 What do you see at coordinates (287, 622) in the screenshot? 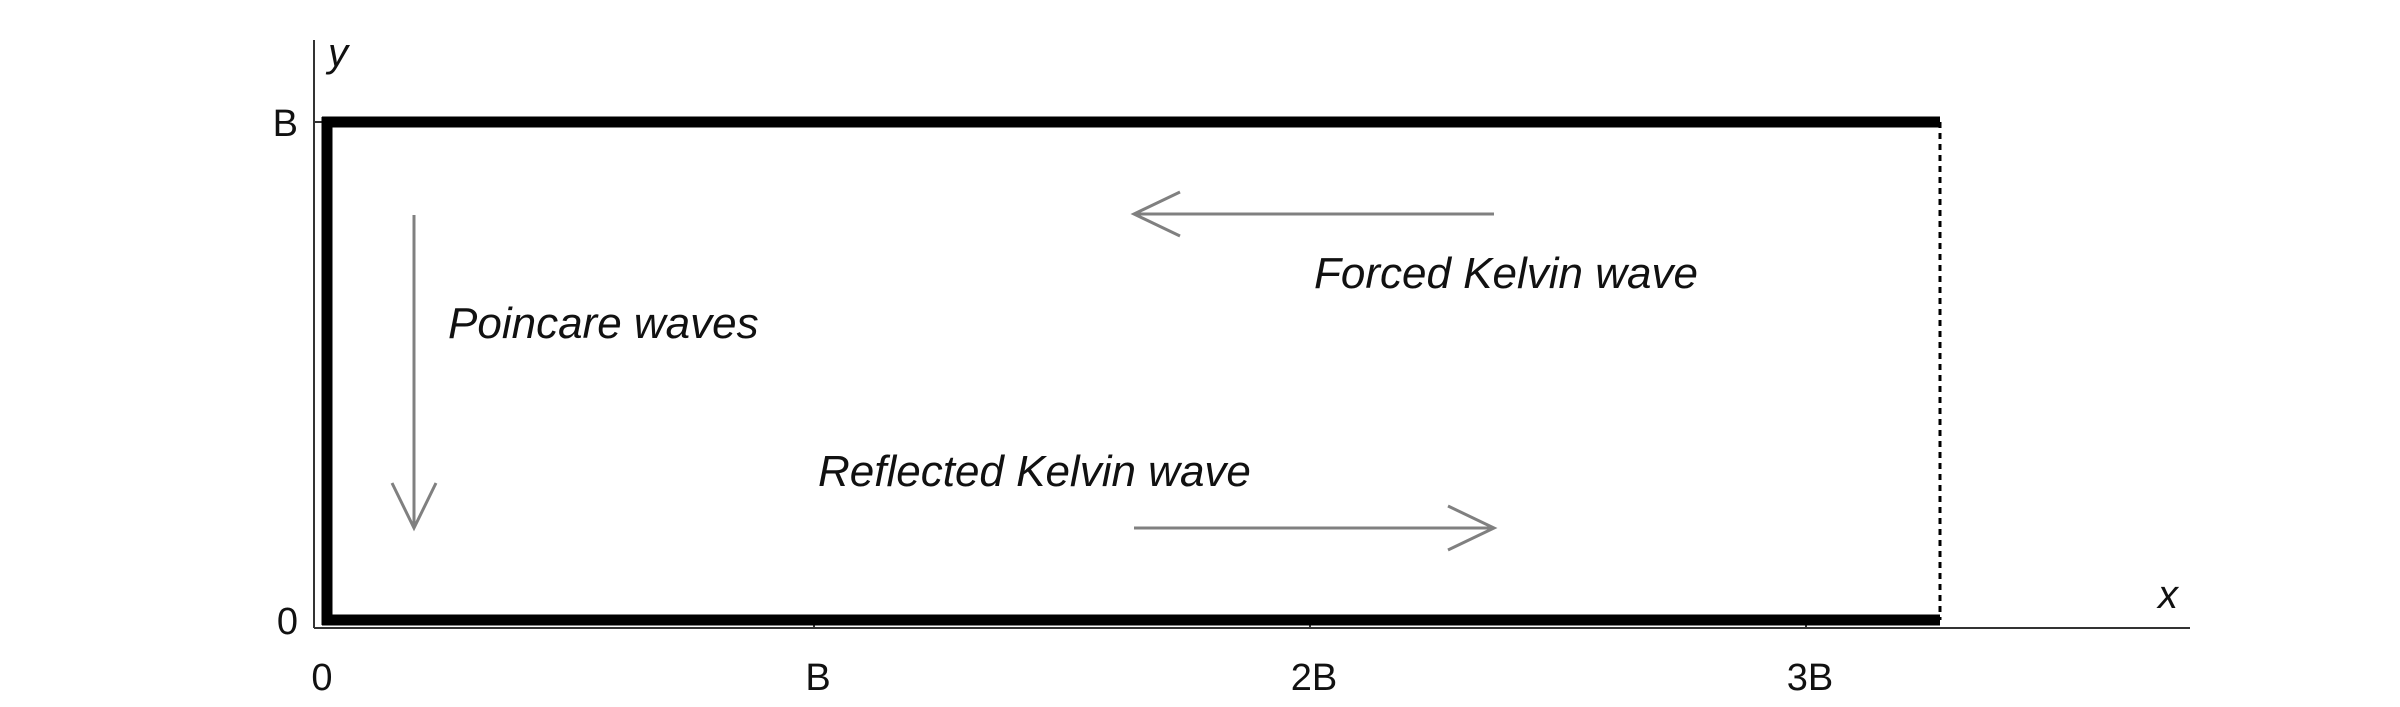
I see `y-tick-label-0: 0` at bounding box center [287, 622].